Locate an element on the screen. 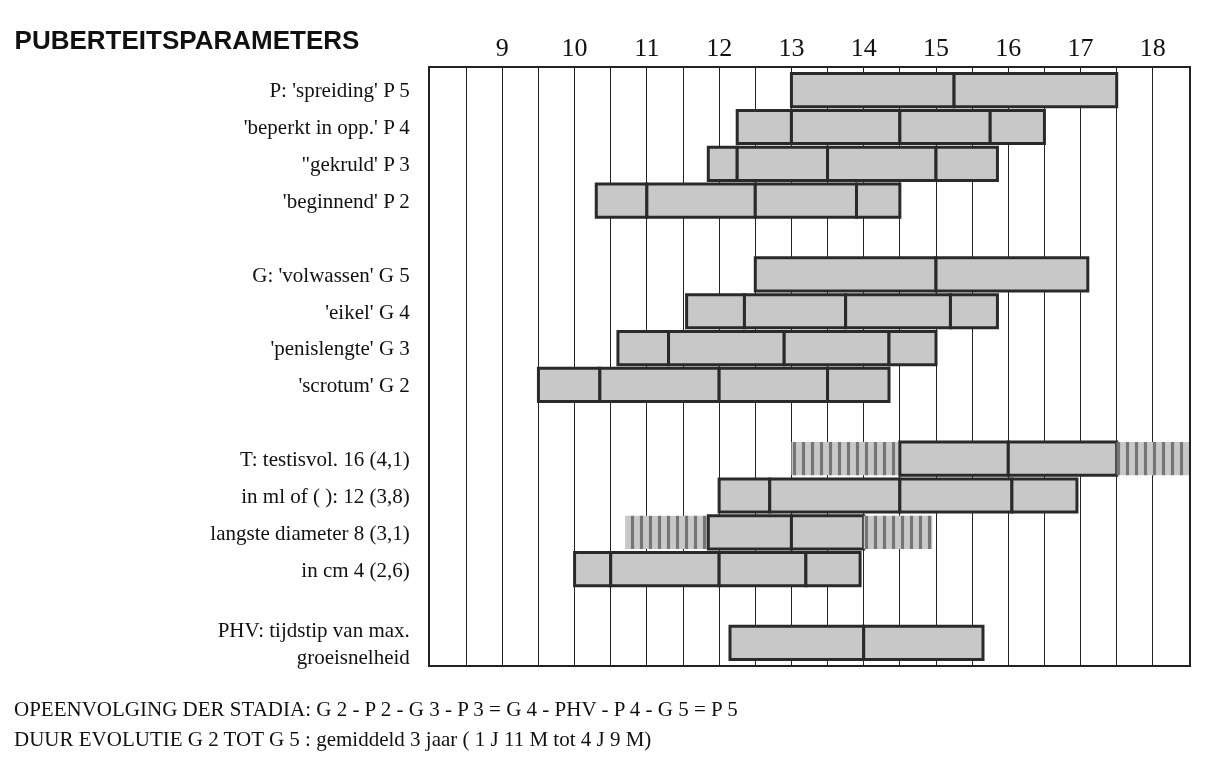  y-tick-label: 'scrotum' G 2 is located at coordinates (354, 385).